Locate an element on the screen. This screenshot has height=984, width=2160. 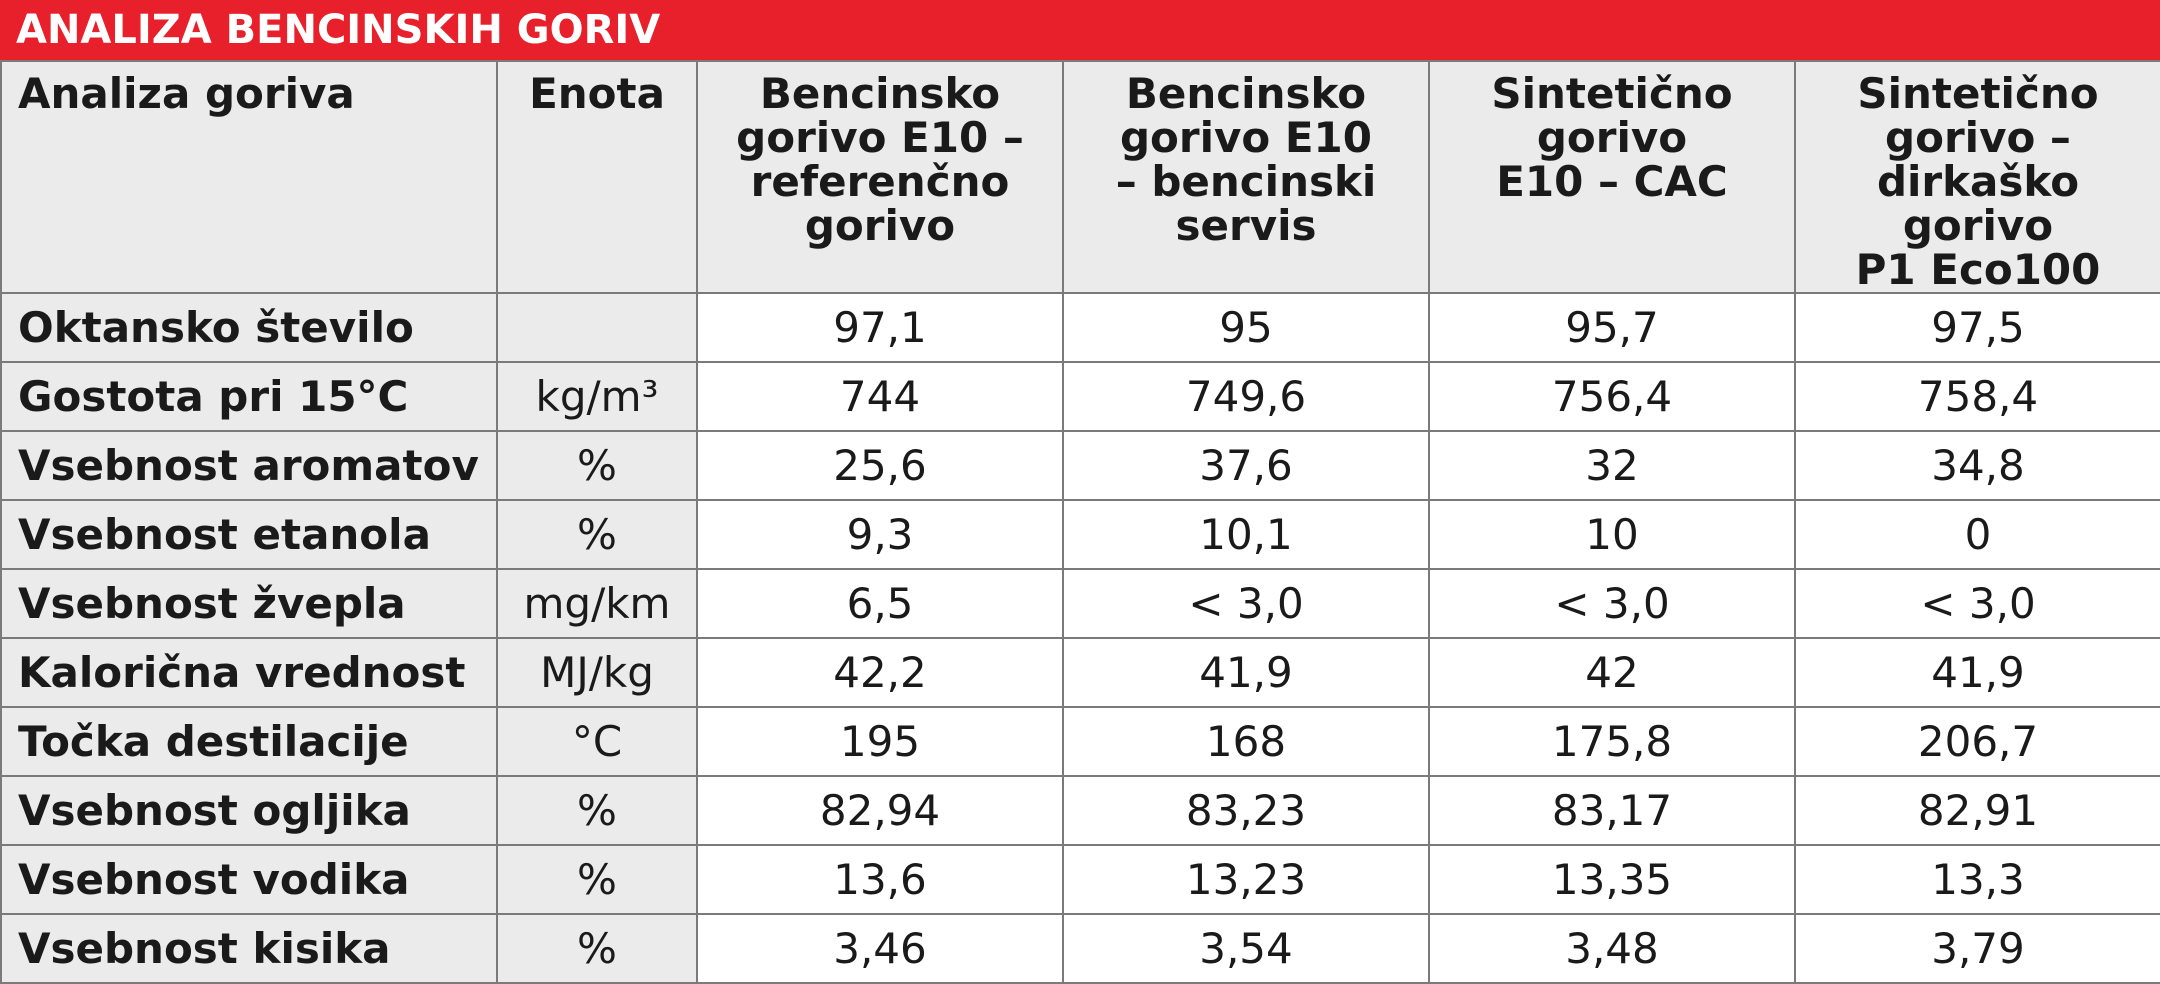
value-cell: 10 is located at coordinates (1612, 534).